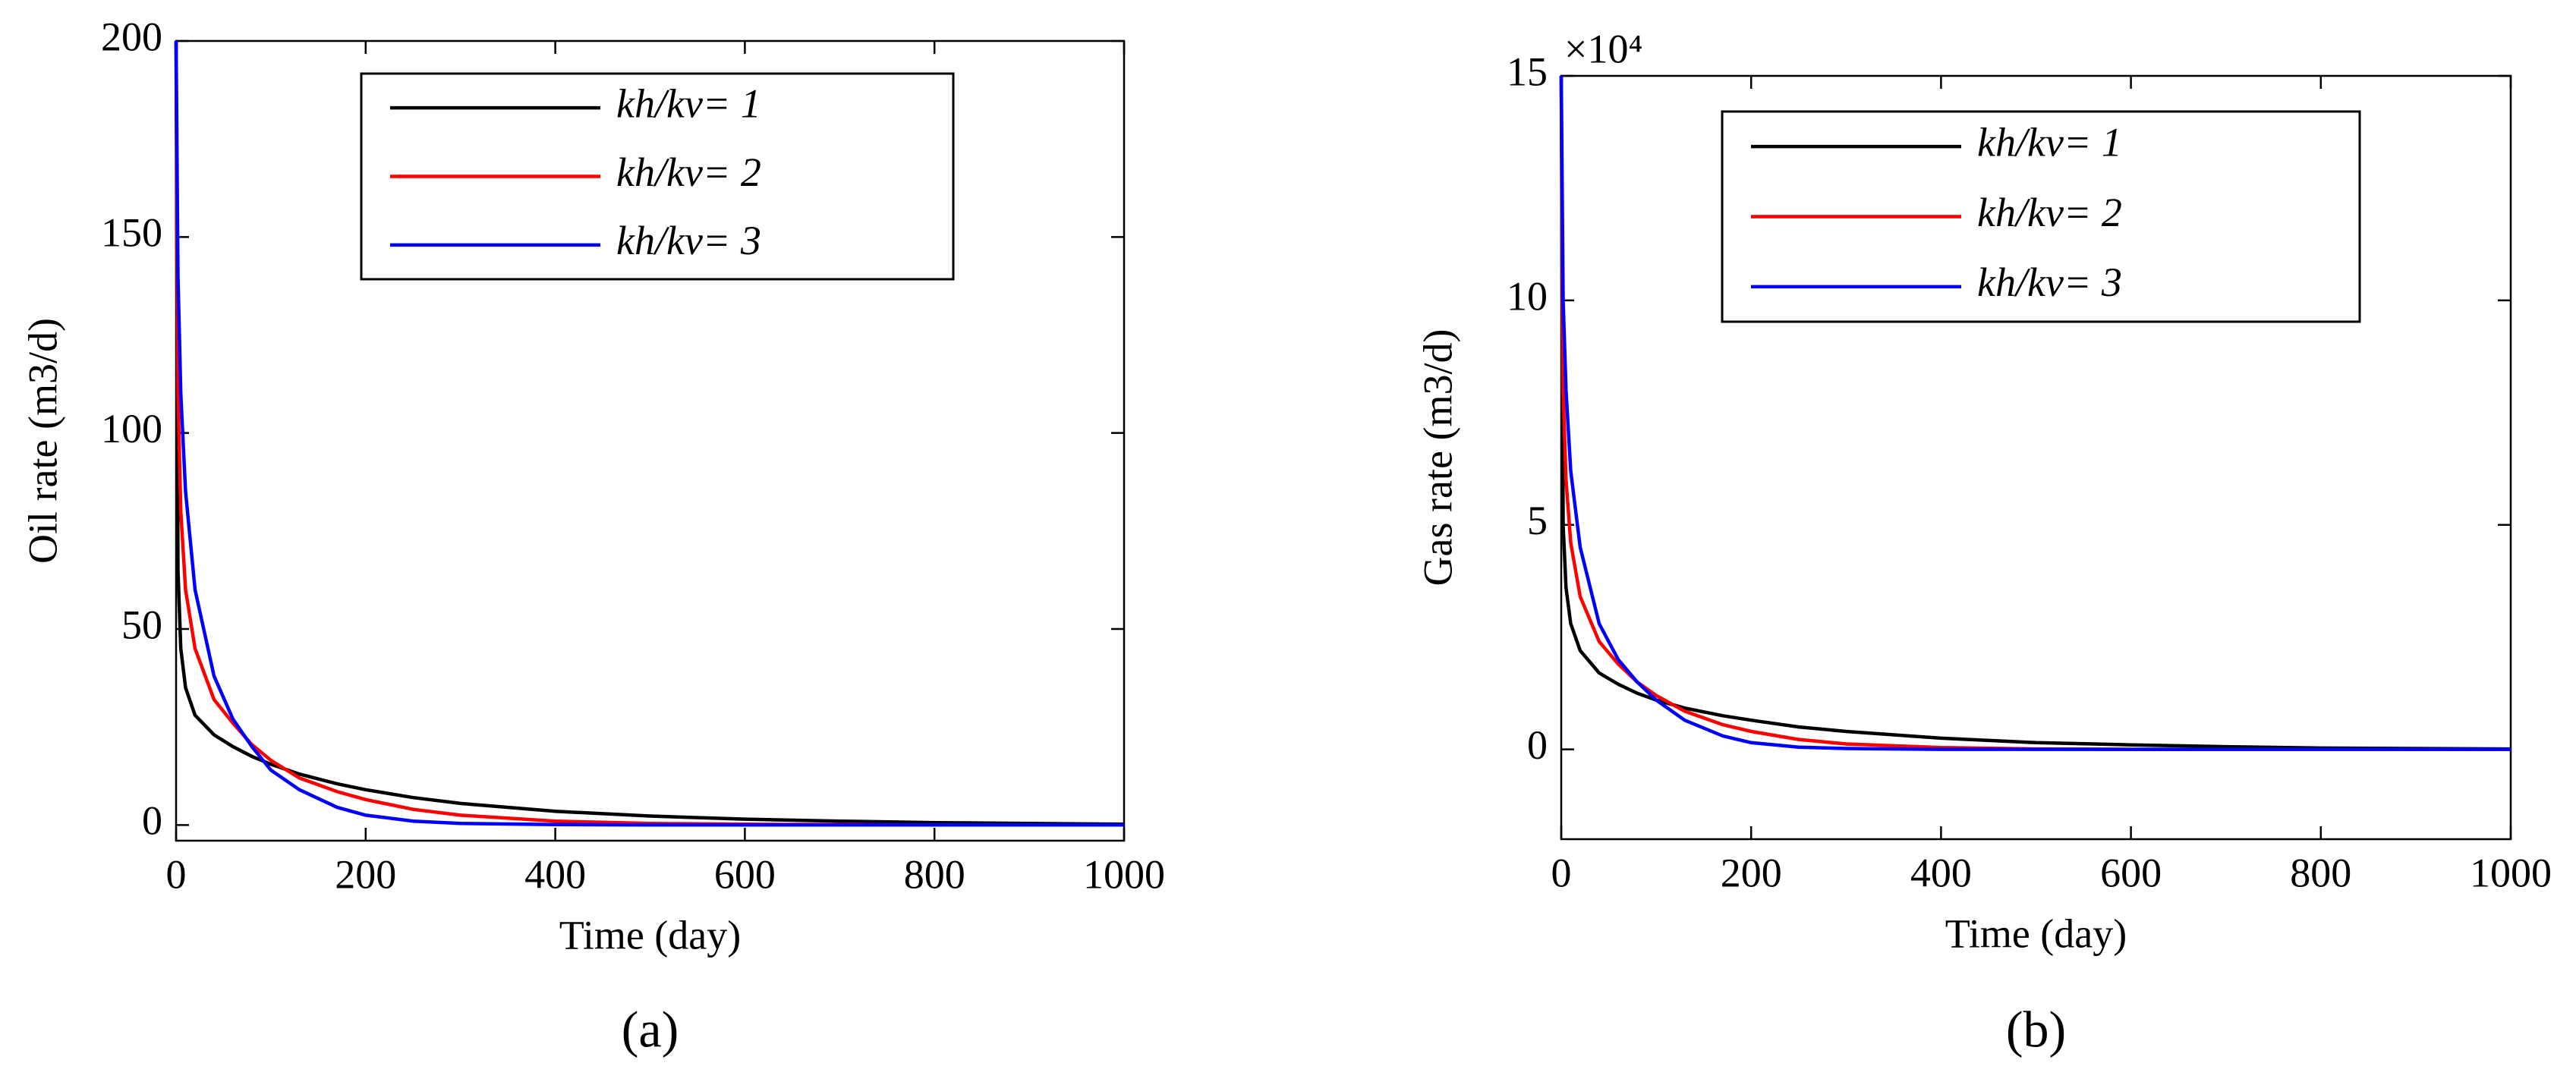 Image resolution: width=2576 pixels, height=1085 pixels. What do you see at coordinates (1437, 458) in the screenshot?
I see `y-axis-label: Gas rate (m3/d)` at bounding box center [1437, 458].